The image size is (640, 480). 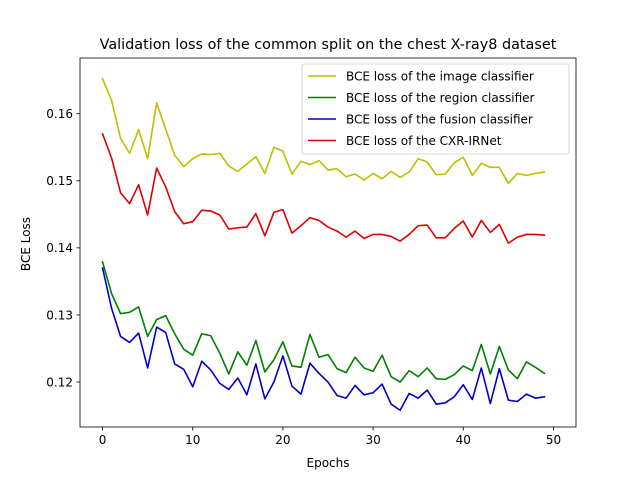 What do you see at coordinates (328, 463) in the screenshot?
I see `x-axis-label: Epochs` at bounding box center [328, 463].